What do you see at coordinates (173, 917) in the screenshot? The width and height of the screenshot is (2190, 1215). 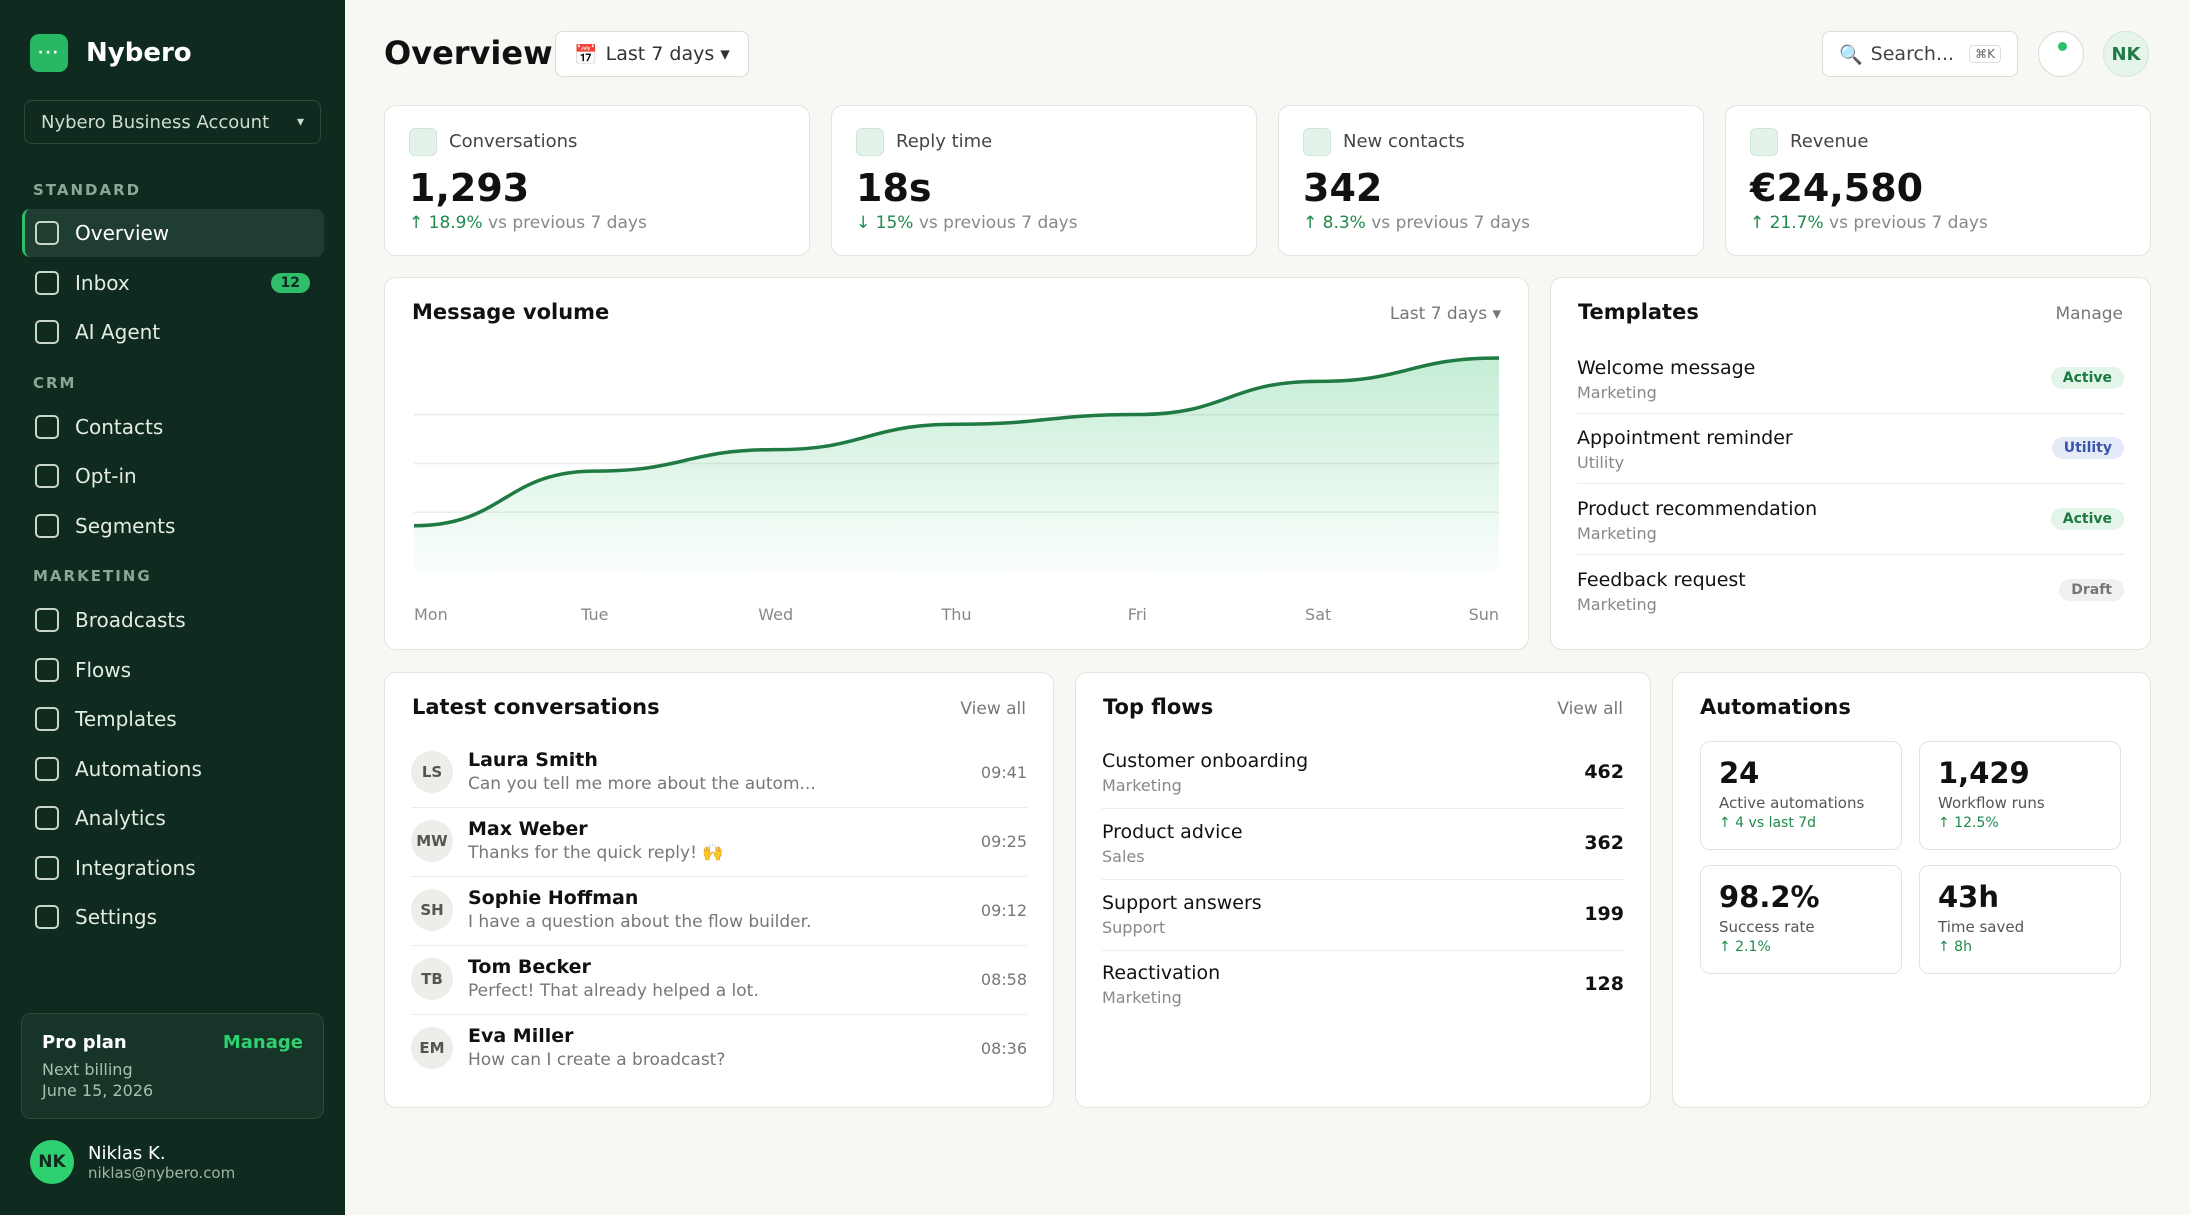 I see `sidebar-item-settings: Settings` at bounding box center [173, 917].